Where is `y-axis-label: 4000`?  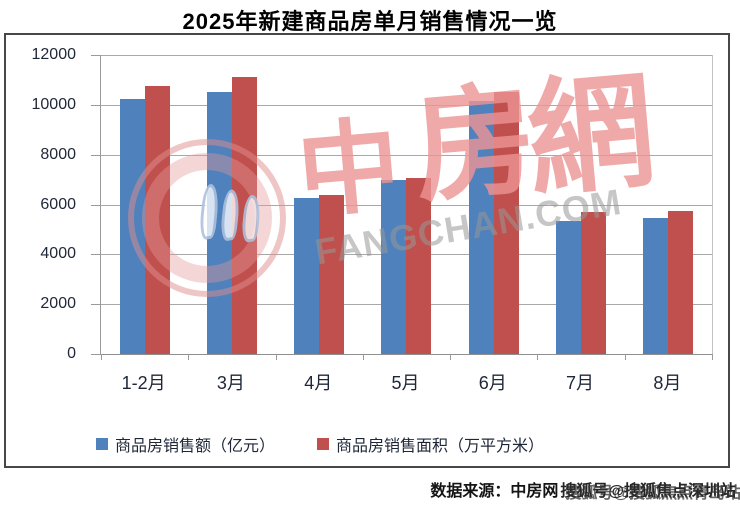
y-axis-label: 4000 is located at coordinates (58, 254).